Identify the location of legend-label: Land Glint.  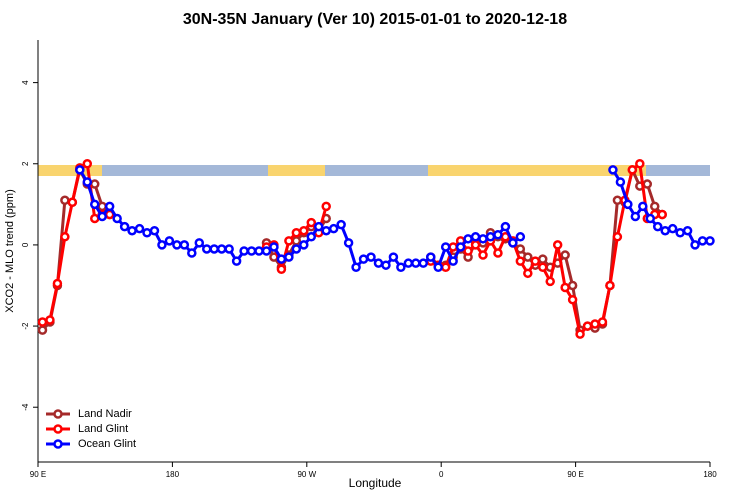
(103, 429).